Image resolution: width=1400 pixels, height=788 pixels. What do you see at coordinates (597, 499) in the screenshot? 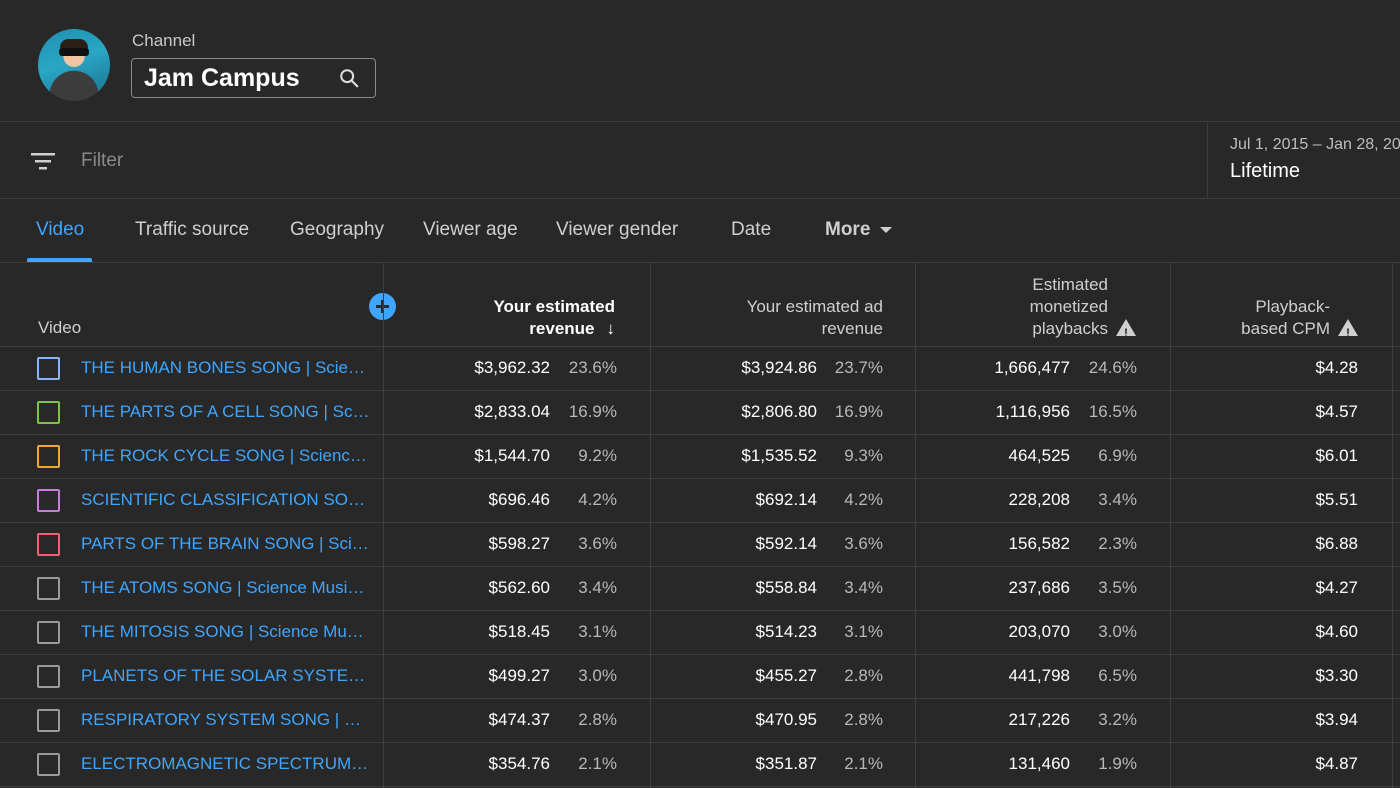
I see `revenue-percent: 4.2%` at bounding box center [597, 499].